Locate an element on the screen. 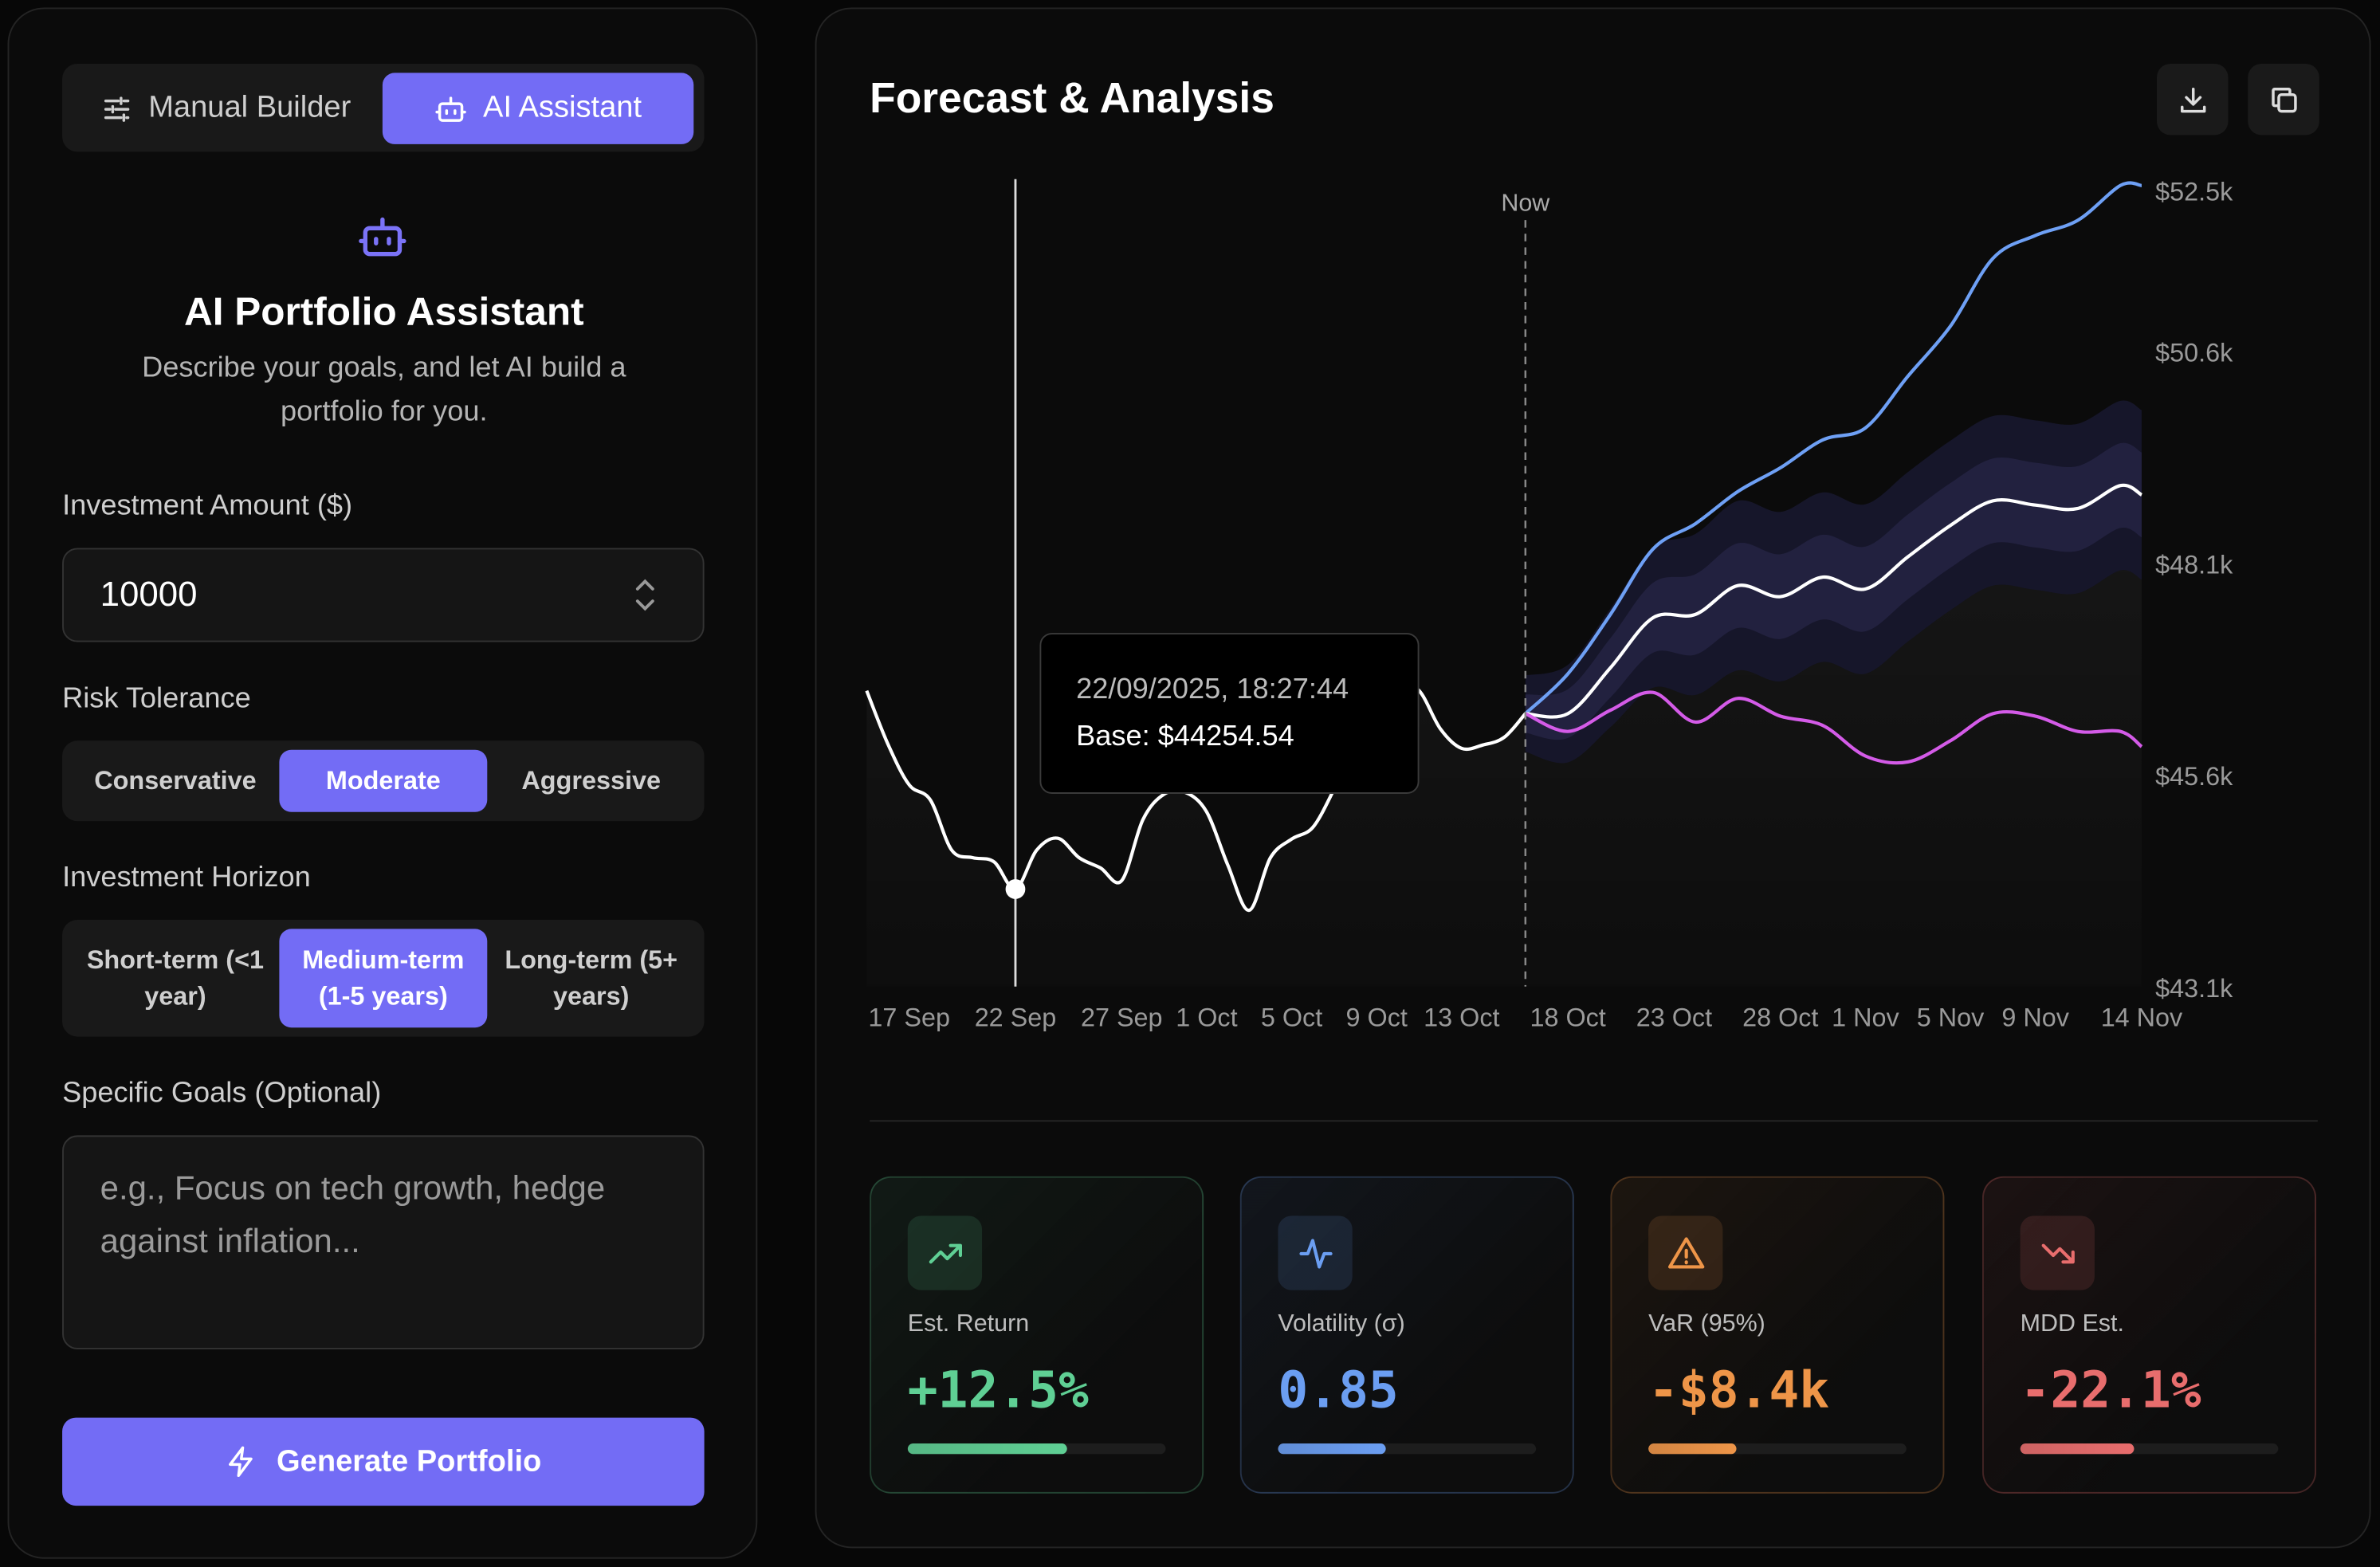  investment-amount-value: 10000 is located at coordinates (149, 593).